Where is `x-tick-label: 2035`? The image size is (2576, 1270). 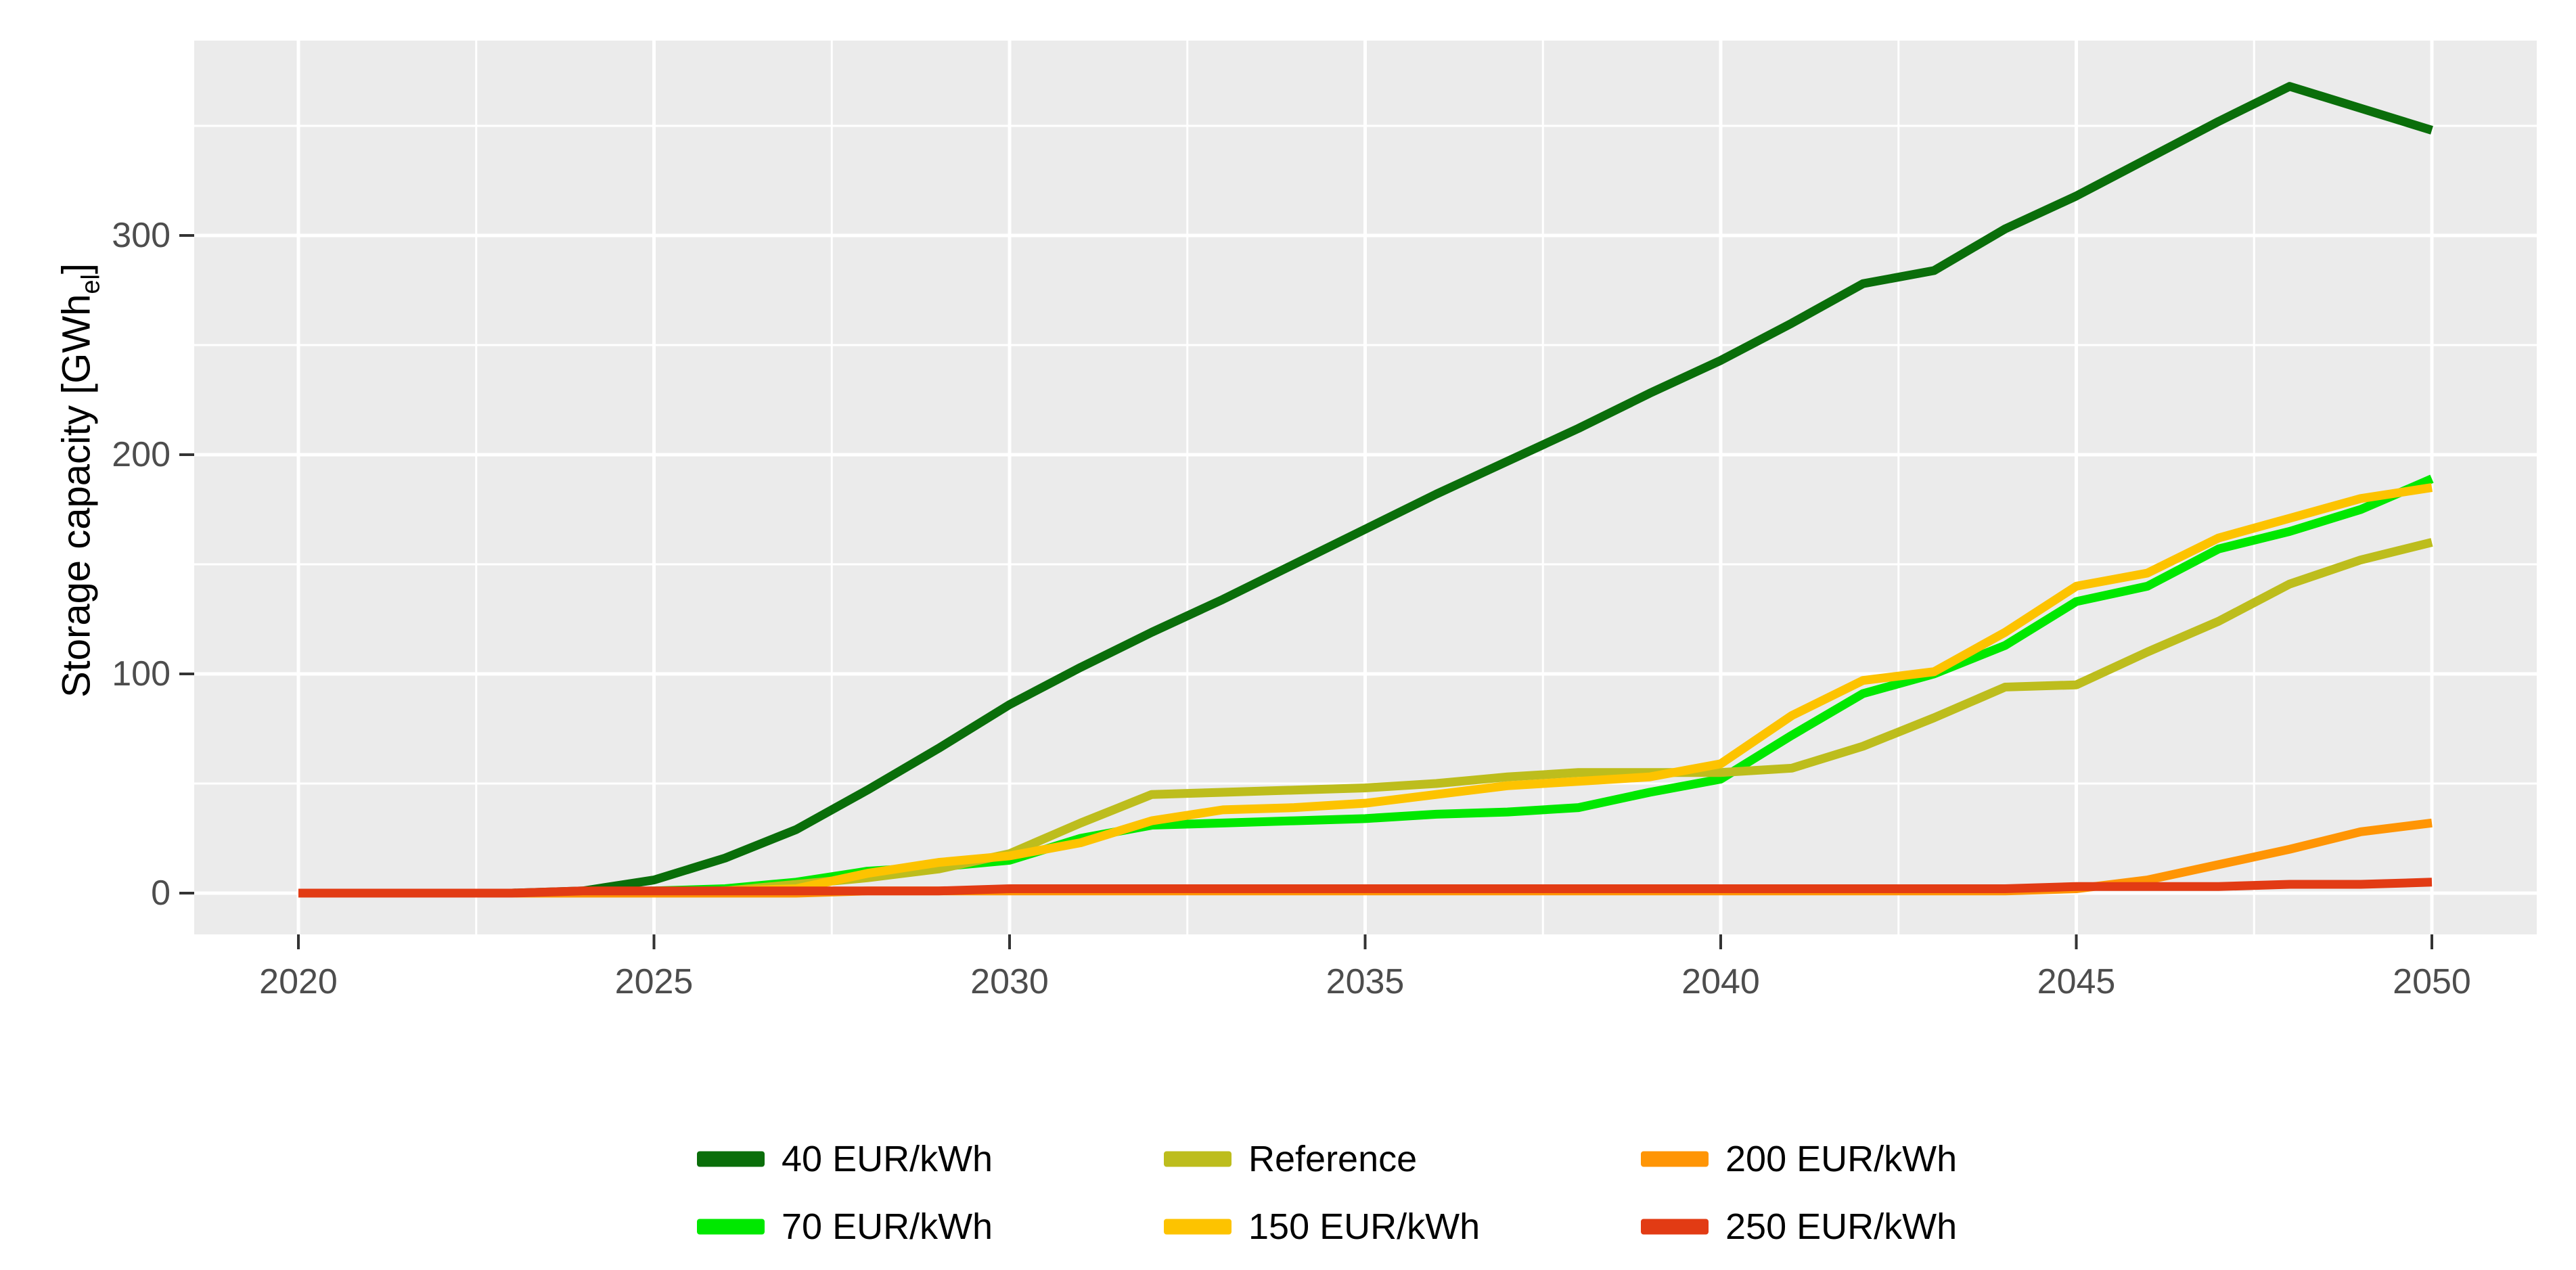 x-tick-label: 2035 is located at coordinates (1365, 981).